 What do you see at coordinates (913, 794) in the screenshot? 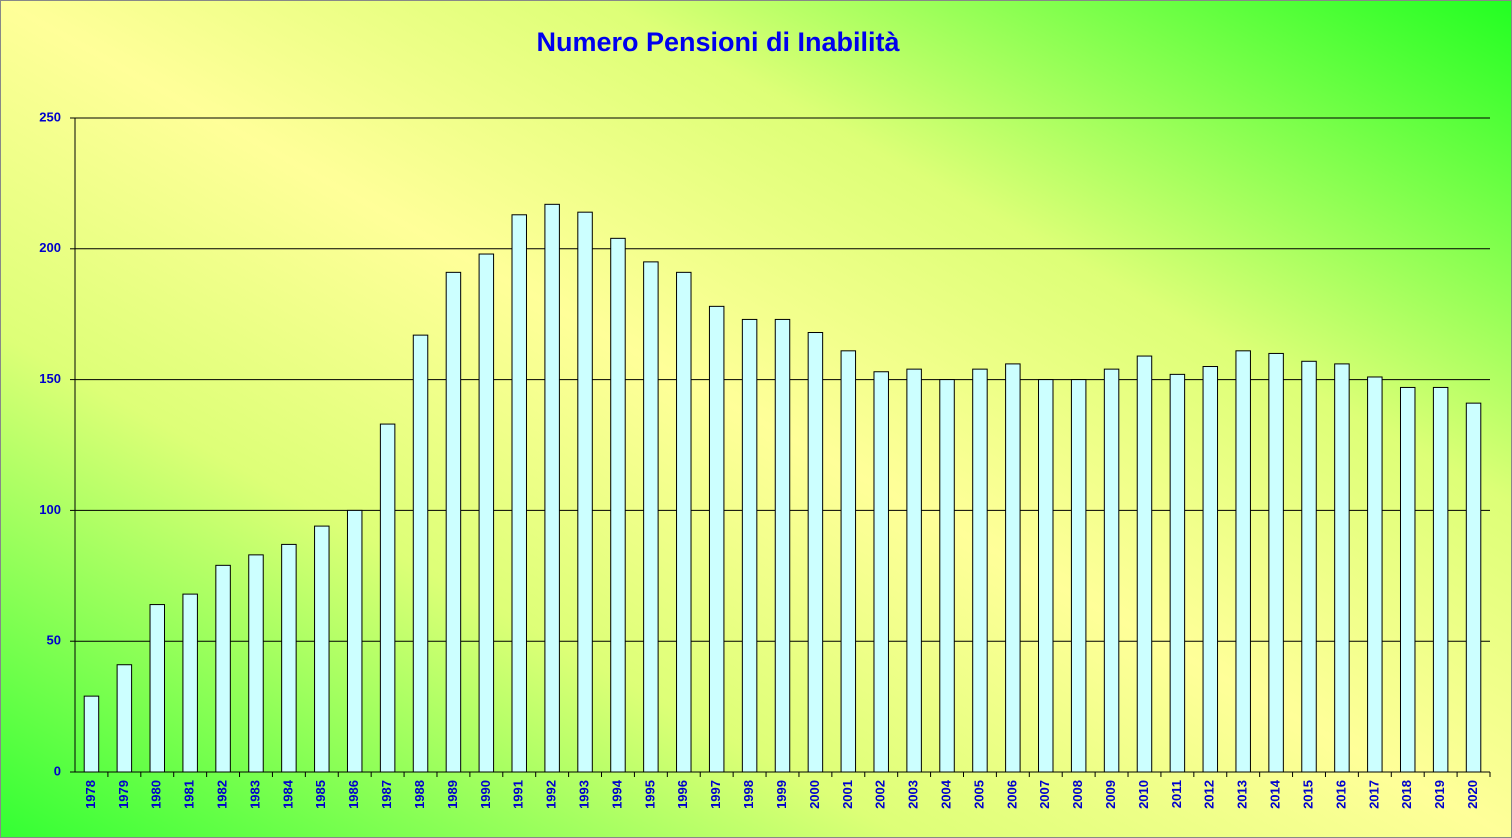
I see `x-tick-label: 2003` at bounding box center [913, 794].